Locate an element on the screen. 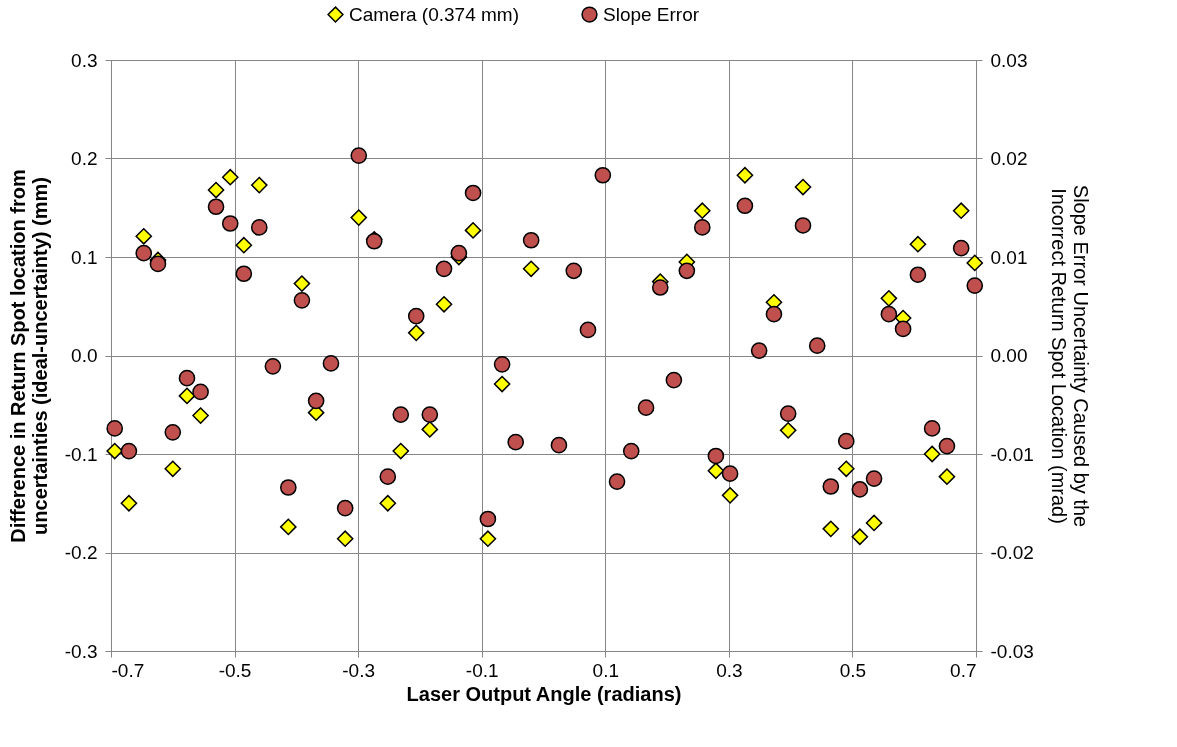 Image resolution: width=1177 pixels, height=747 pixels. y-tick-label: -0.3 is located at coordinates (81, 651).